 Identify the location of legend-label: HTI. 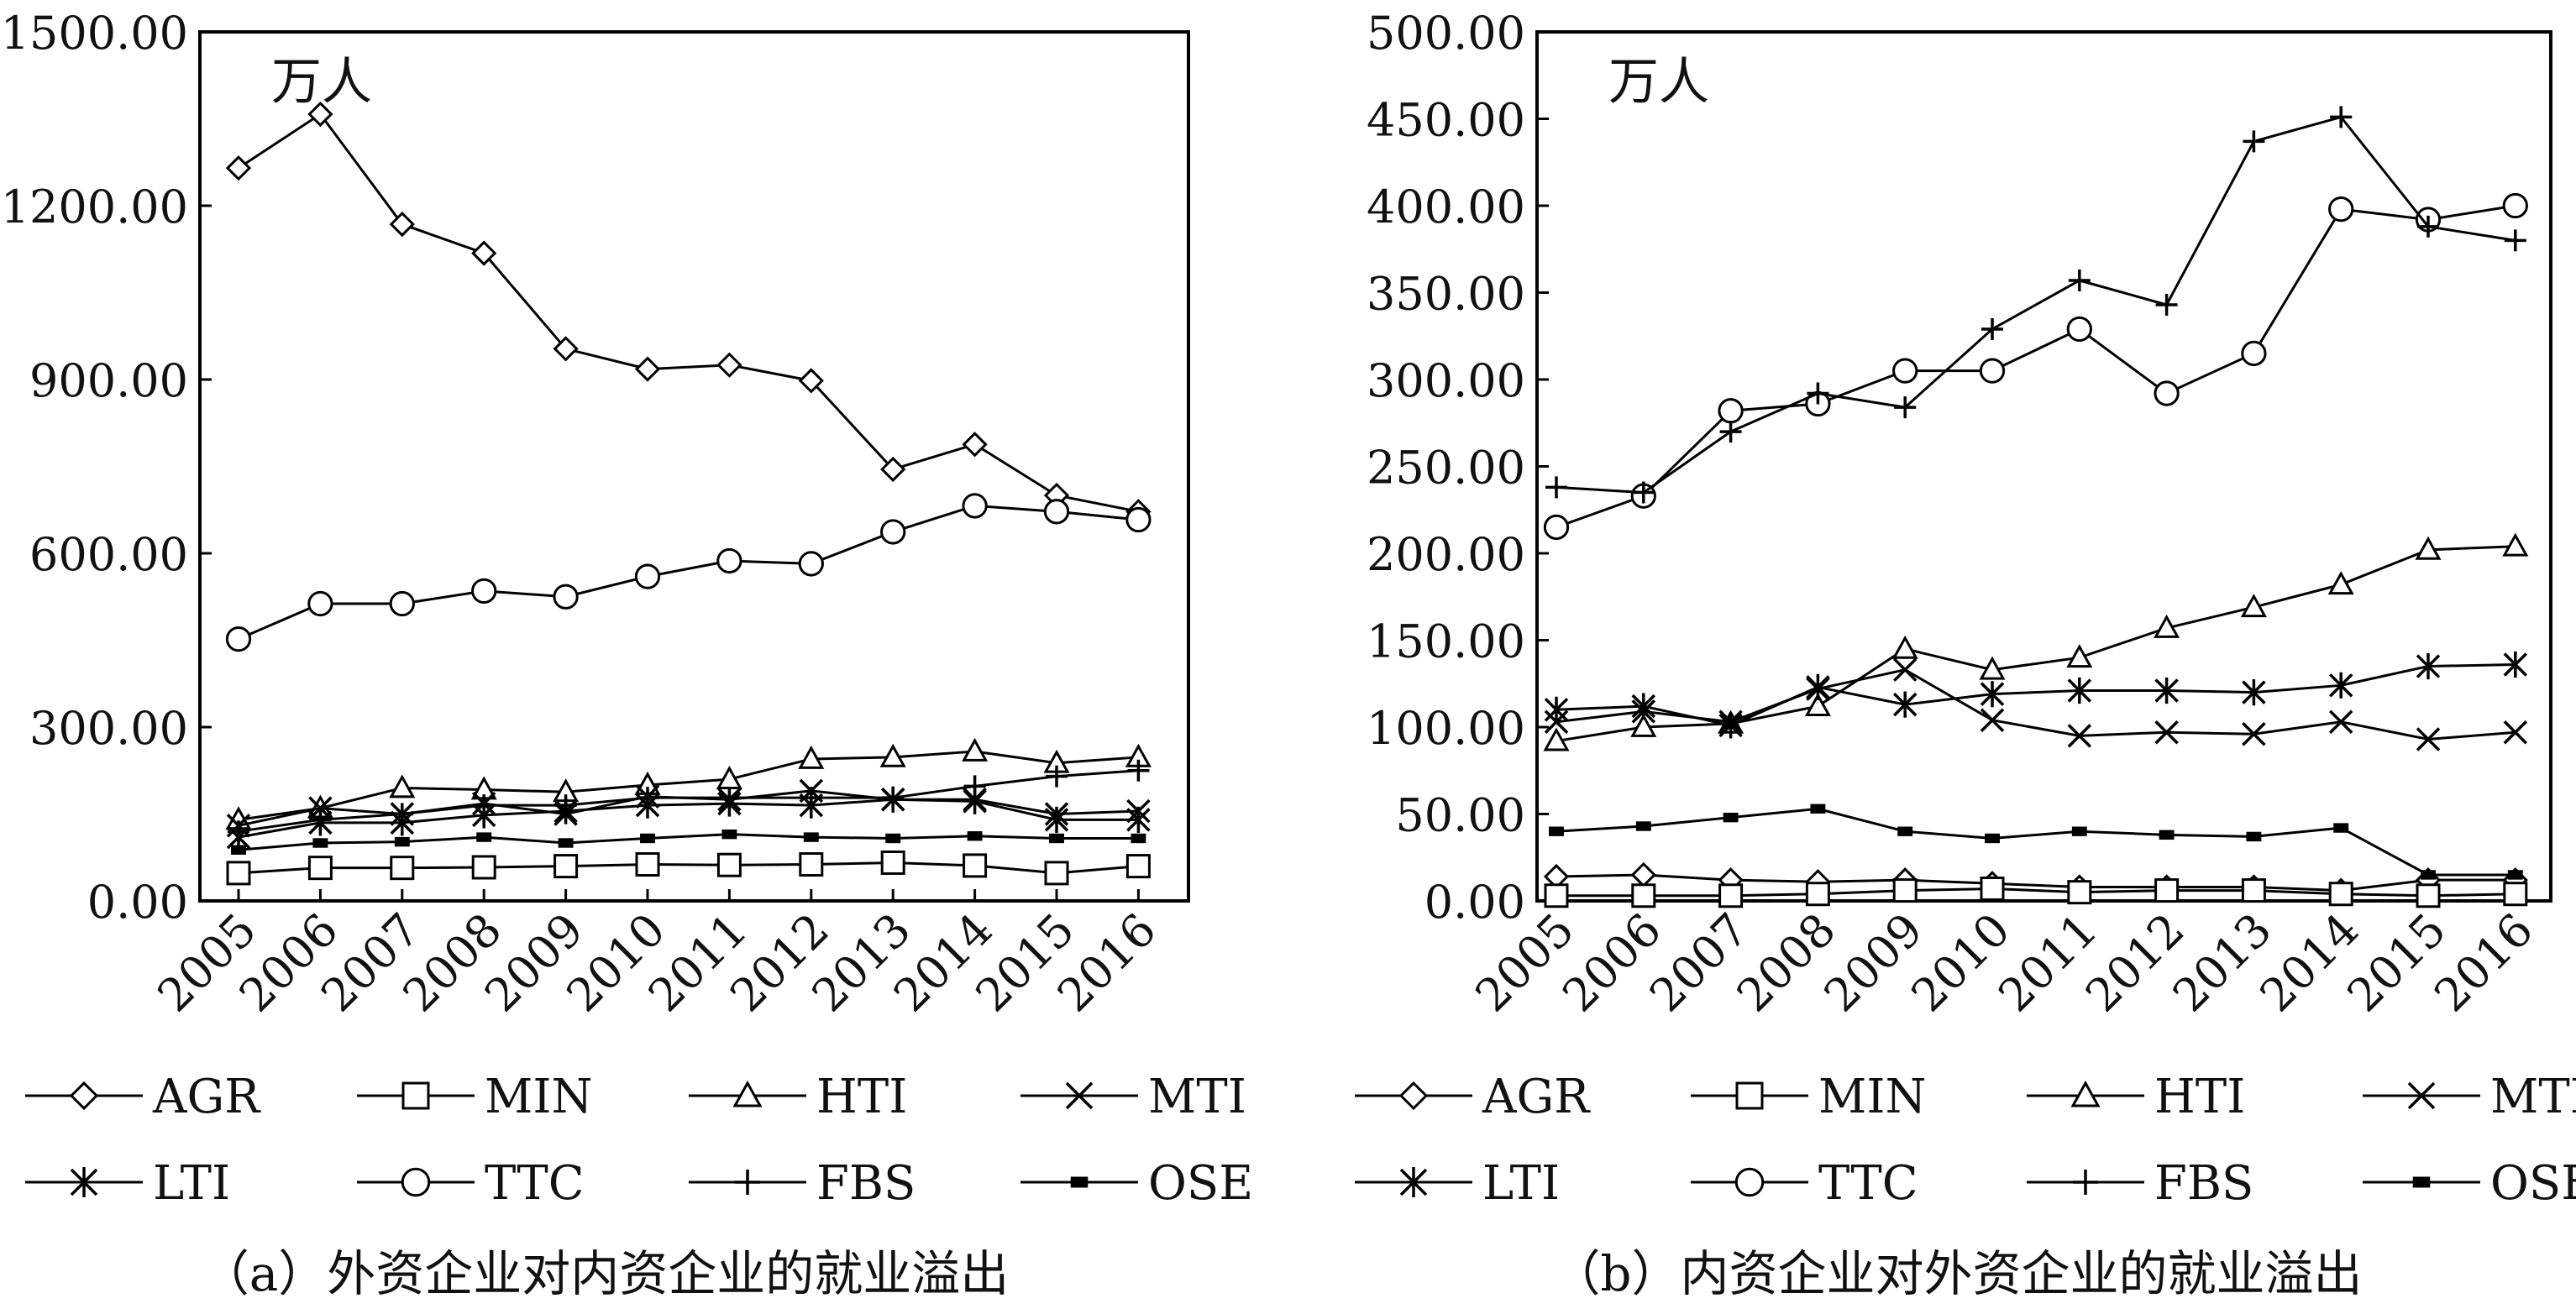
(2199, 1097).